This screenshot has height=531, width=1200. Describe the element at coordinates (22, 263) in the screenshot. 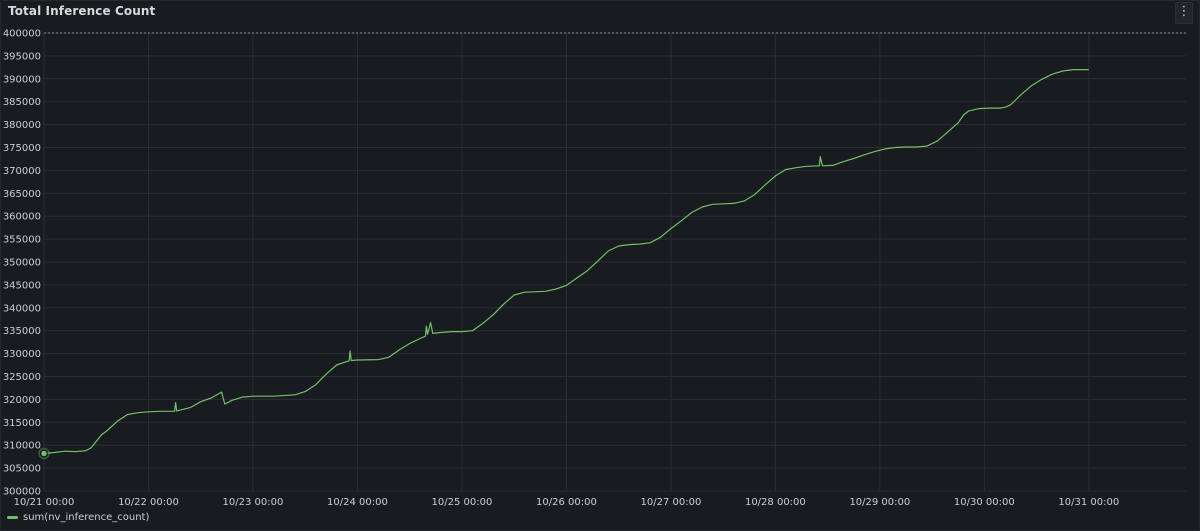

I see `y-tick-label: 350000` at that location.